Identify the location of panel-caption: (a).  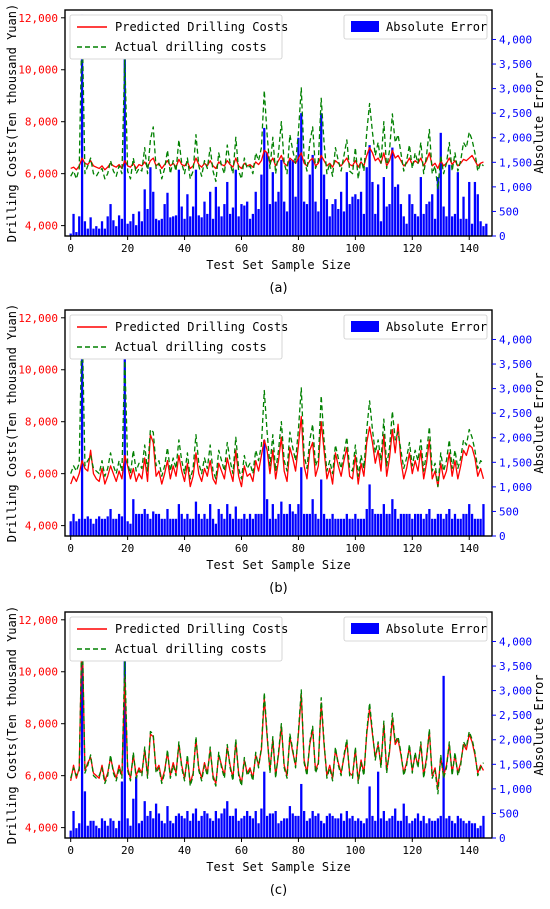
(278, 288).